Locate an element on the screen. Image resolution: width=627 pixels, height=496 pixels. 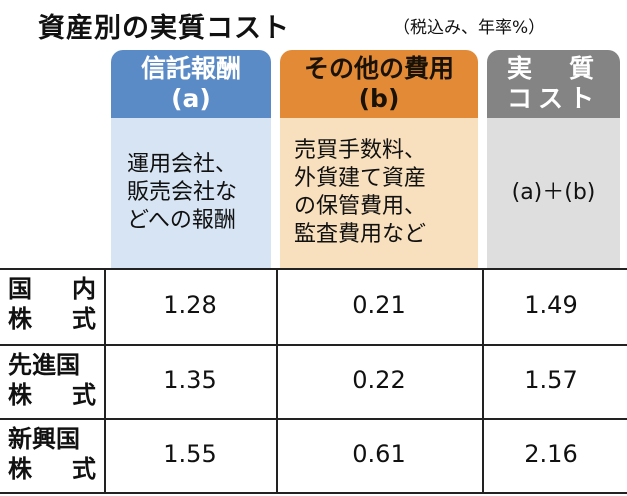
description-line: 売買手数料、 is located at coordinates (360, 150).